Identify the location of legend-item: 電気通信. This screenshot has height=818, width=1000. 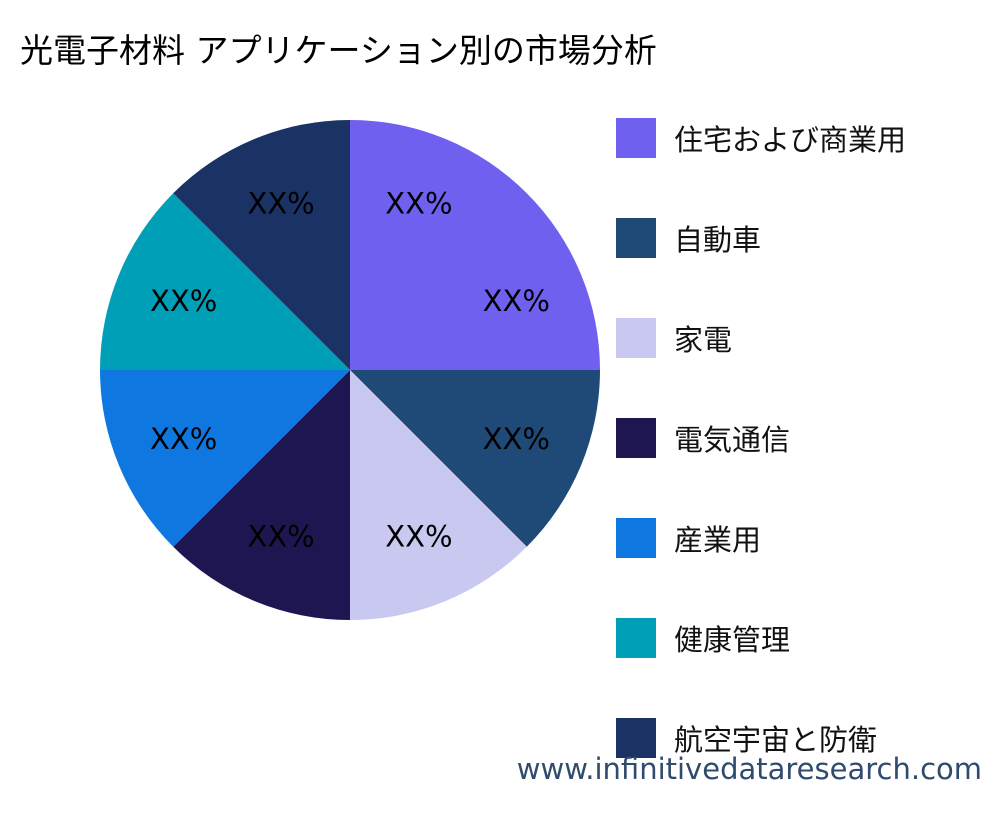
(761, 438).